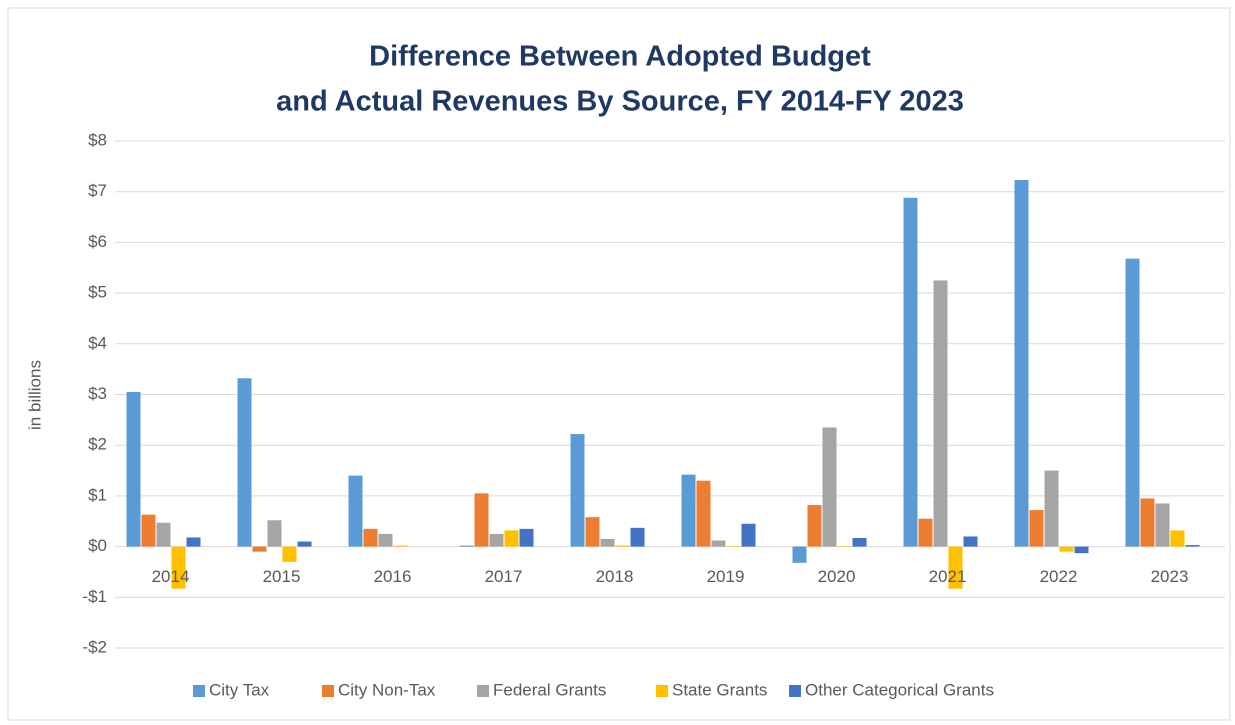 The image size is (1235, 725). Describe the element at coordinates (97, 241) in the screenshot. I see `y-tick-label: $6` at that location.